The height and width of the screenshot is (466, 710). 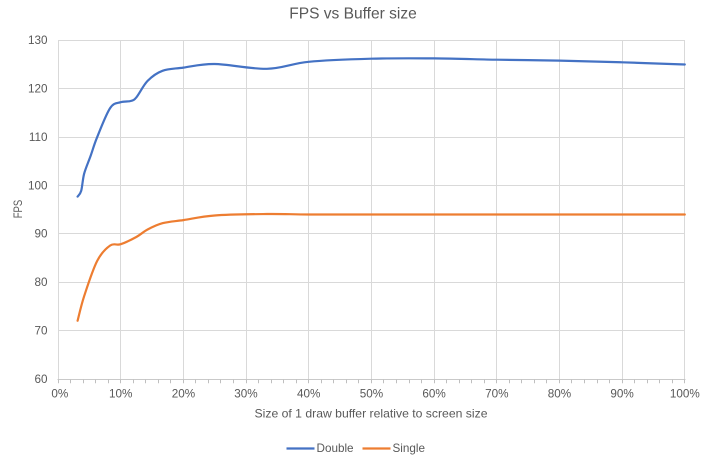 I want to click on svg-text: 110, so click(x=38, y=137).